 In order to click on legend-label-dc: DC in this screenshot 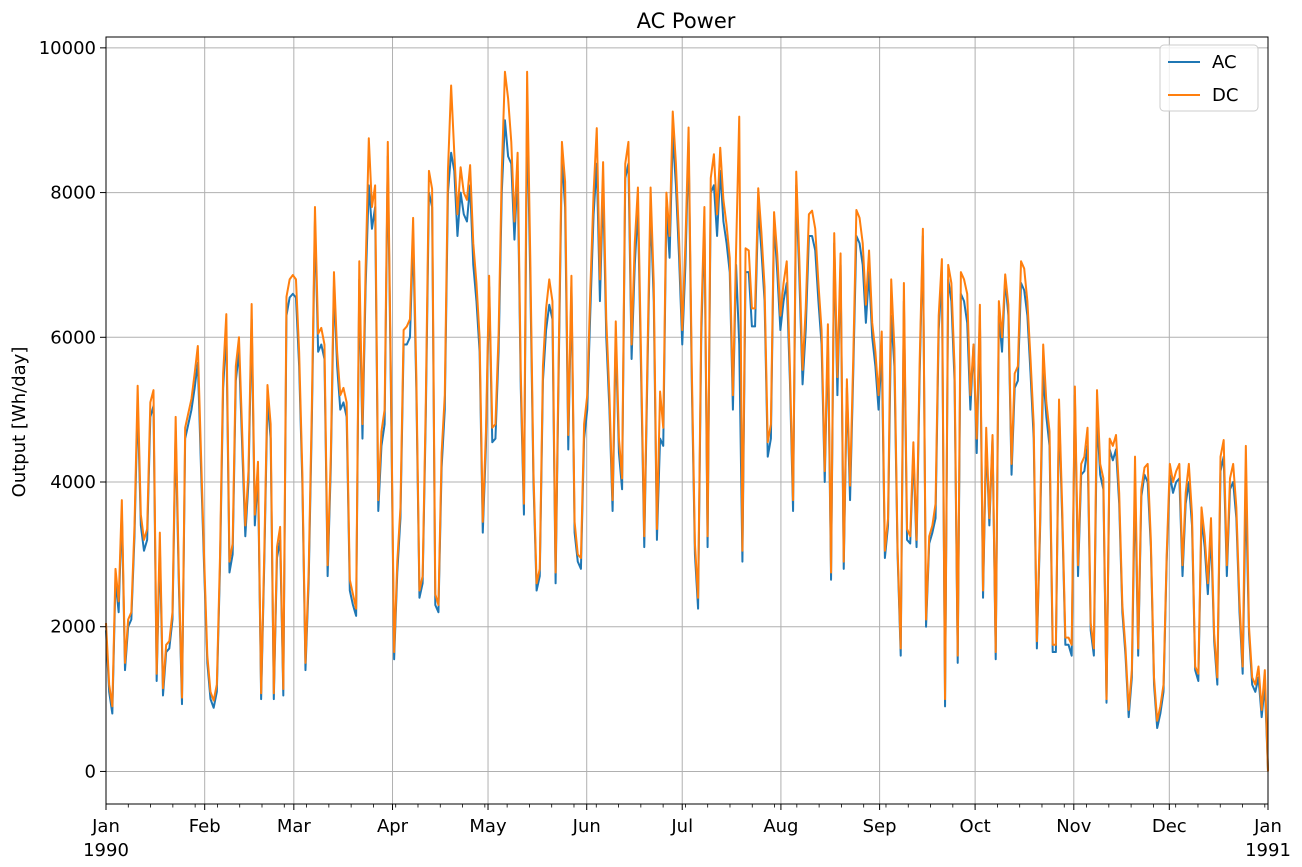, I will do `click(1225, 95)`.